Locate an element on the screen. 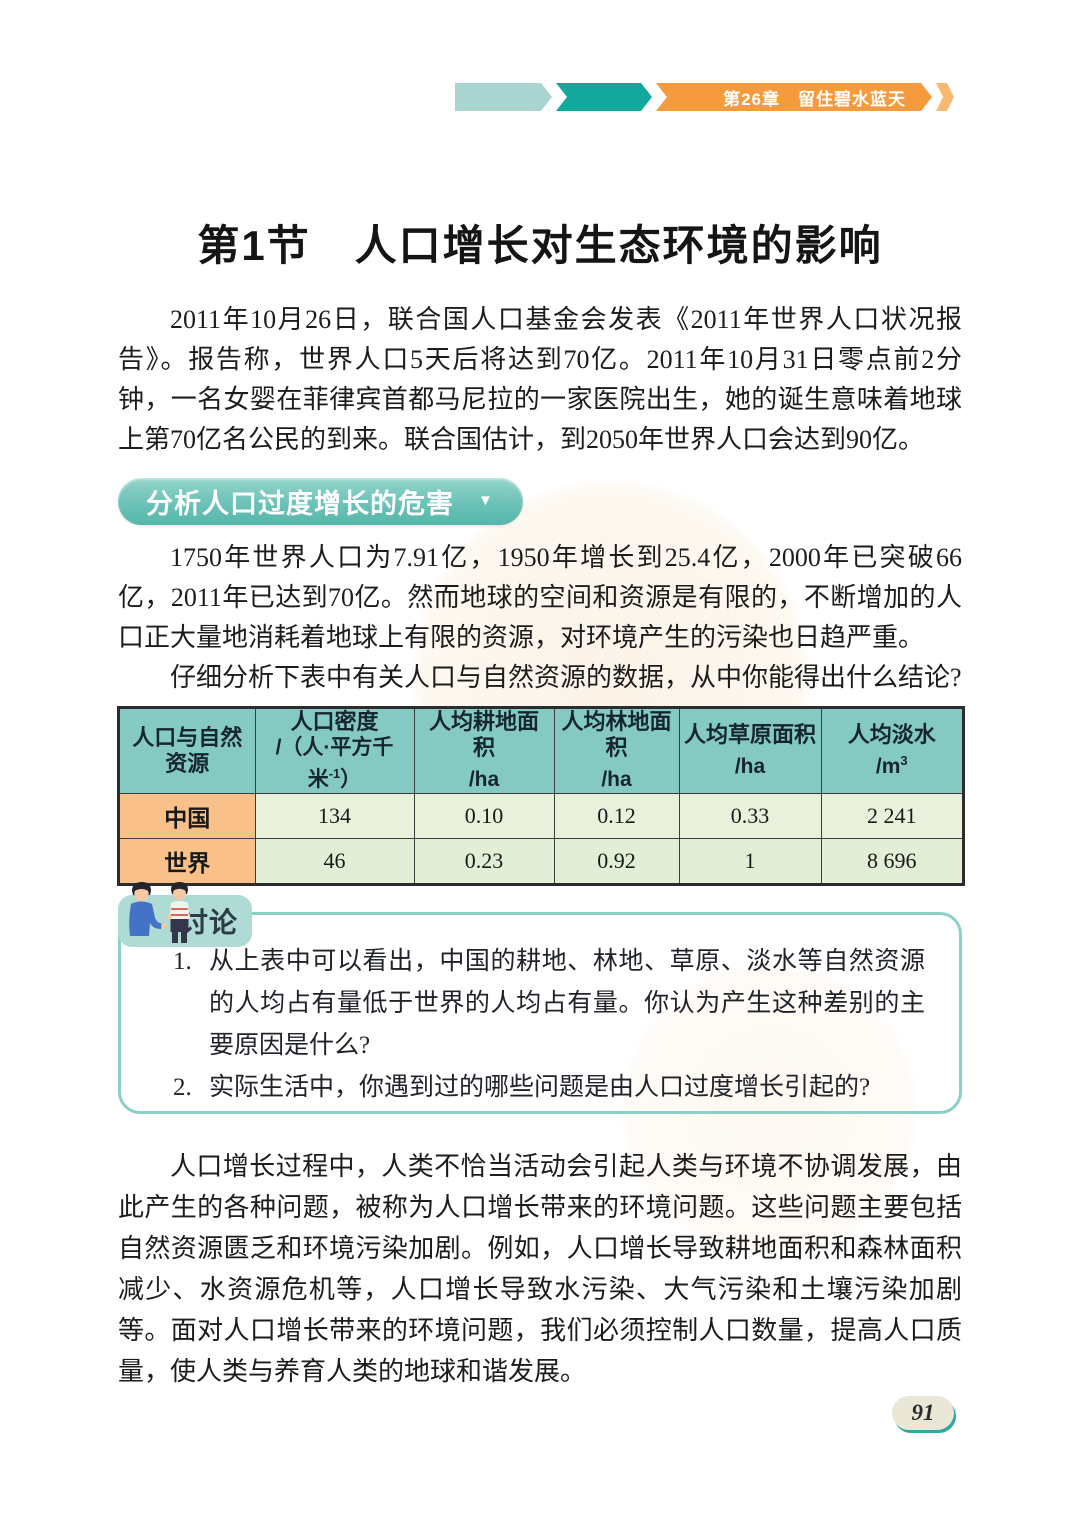 This screenshot has height=1529, width=1080. banner-segment-orange: 第26章 留住碧水蓝天 is located at coordinates (794, 97).